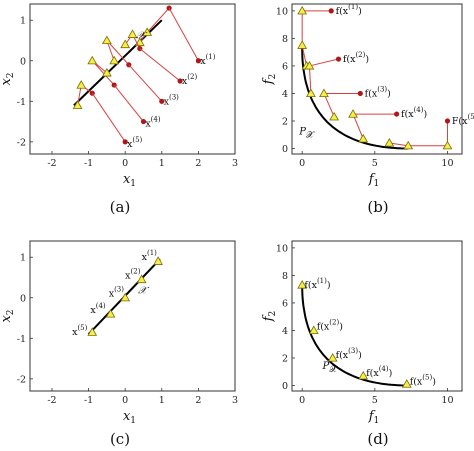 The height and width of the screenshot is (451, 474). Describe the element at coordinates (198, 163) in the screenshot. I see `x-tick-label: 2` at that location.